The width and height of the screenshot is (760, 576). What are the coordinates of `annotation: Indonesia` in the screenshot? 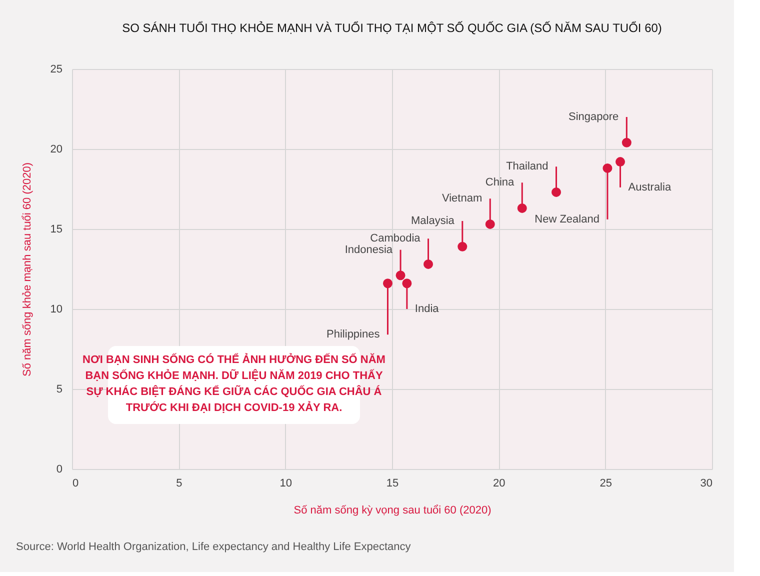 It's located at (369, 250).